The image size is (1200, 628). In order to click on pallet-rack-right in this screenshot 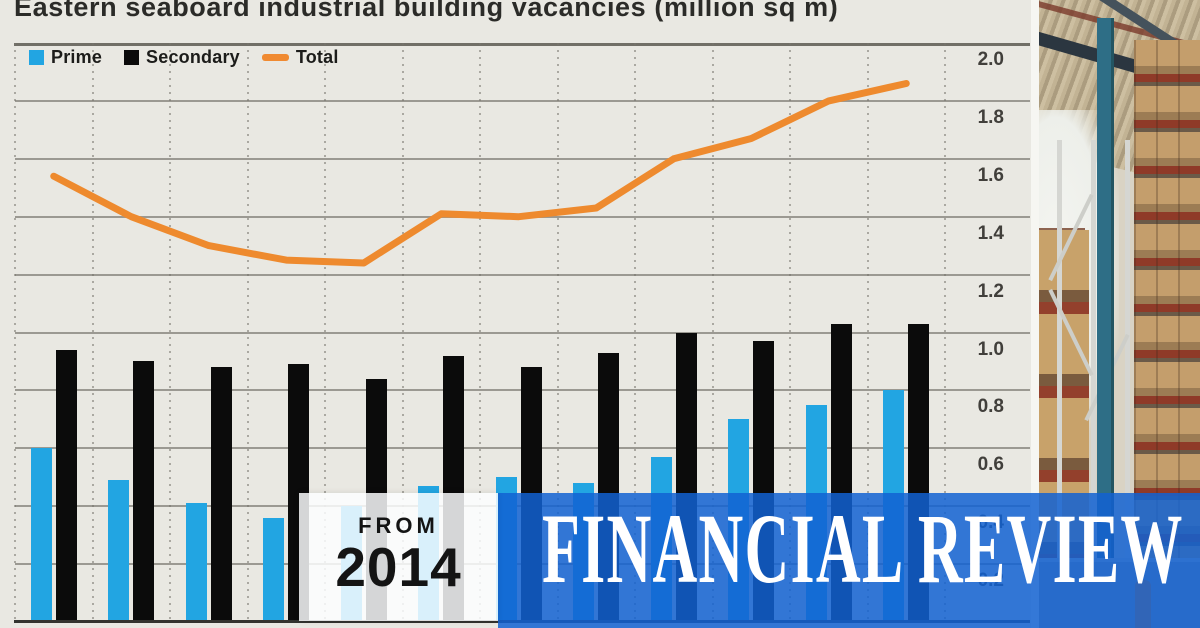, I will do `click(1167, 305)`.